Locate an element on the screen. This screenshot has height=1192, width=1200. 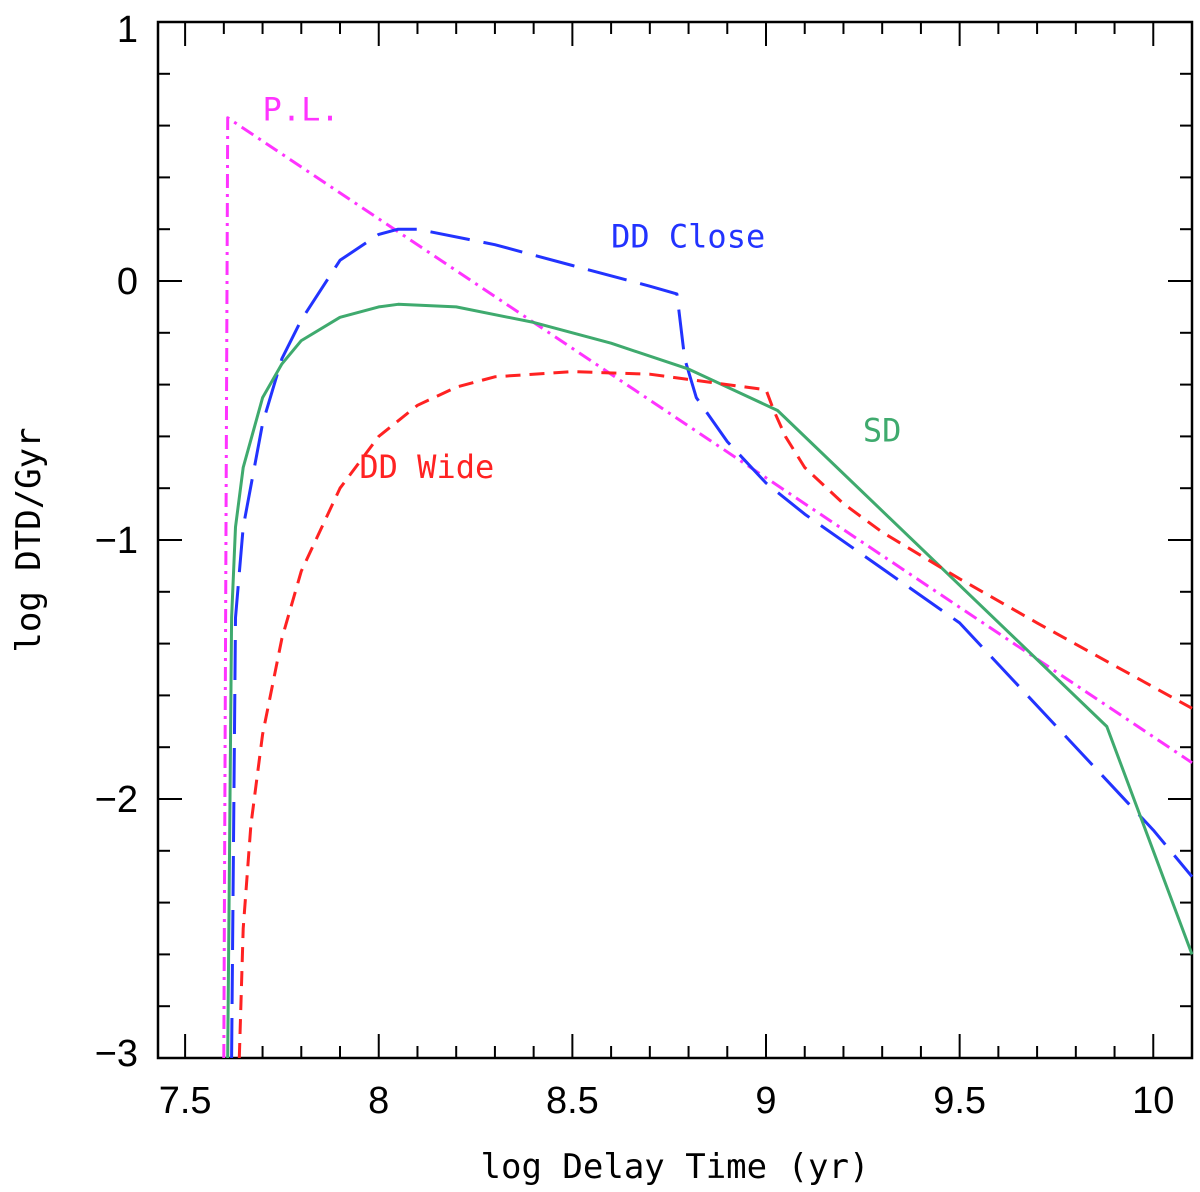
y-tick-label: −2 is located at coordinates (116, 800).